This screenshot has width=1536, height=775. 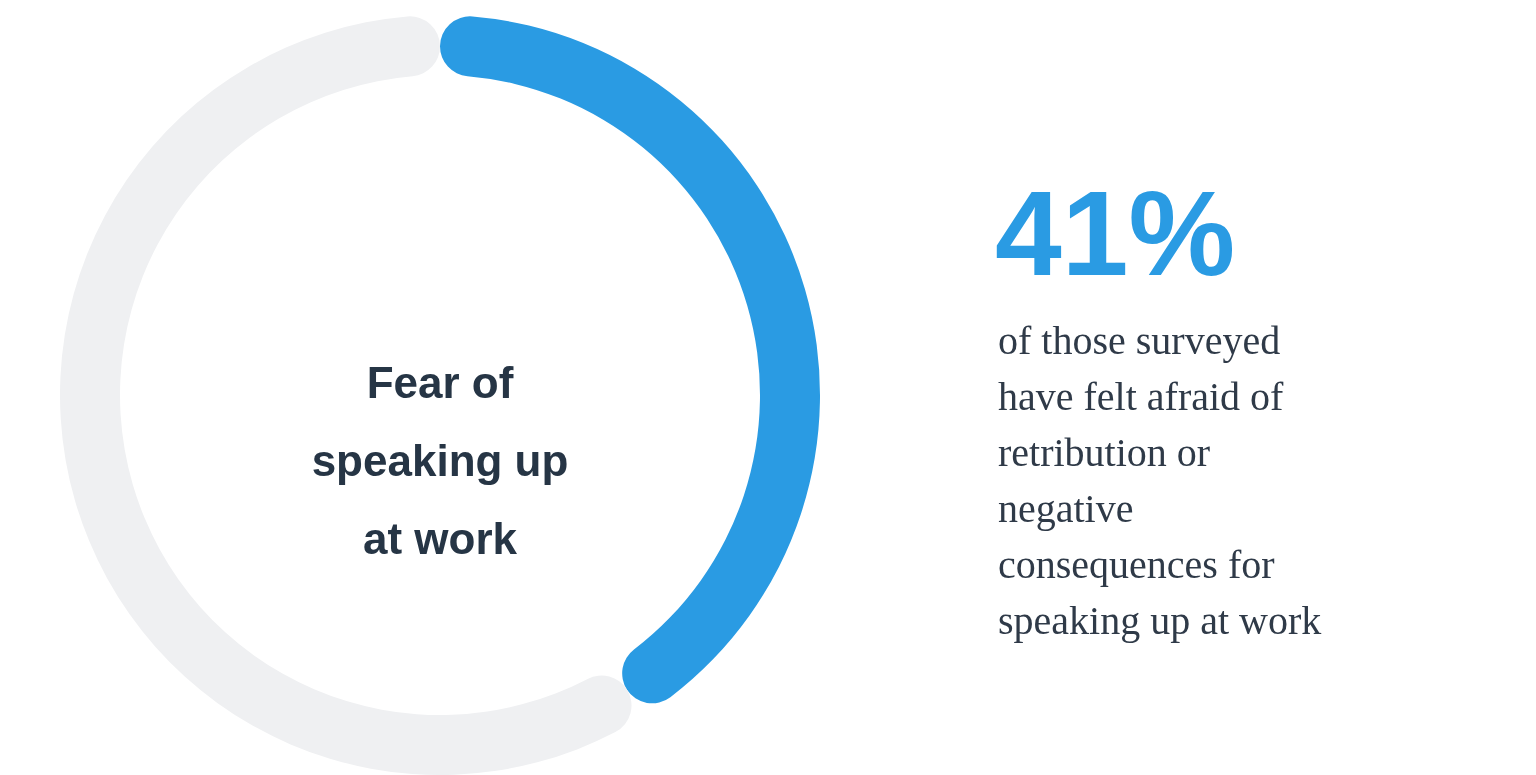 What do you see at coordinates (440, 460) in the screenshot?
I see `text: Fear of speaking up at work` at bounding box center [440, 460].